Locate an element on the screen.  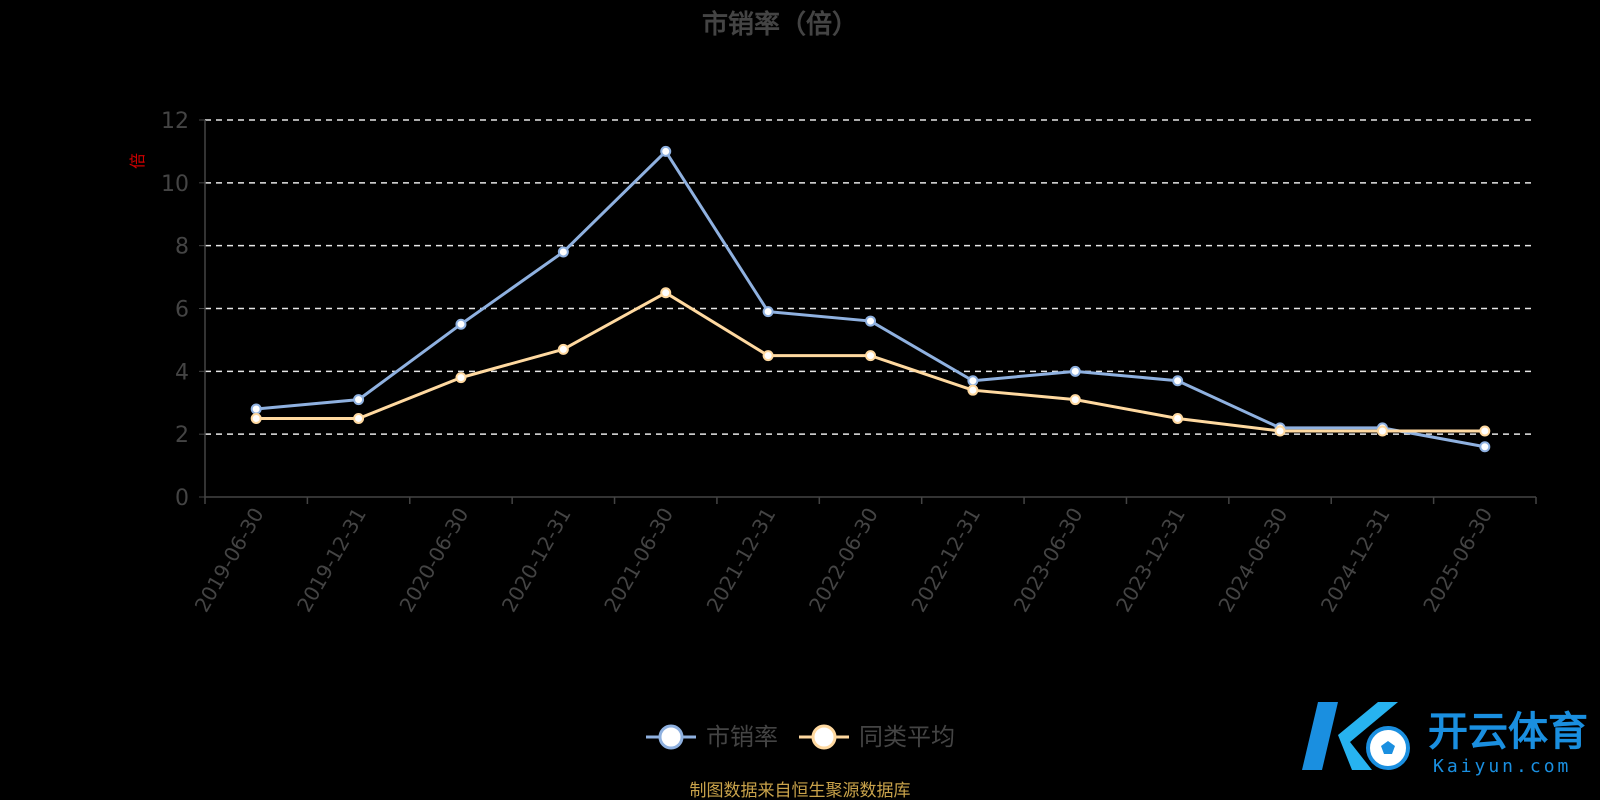
watermark-brand-en: Kaiyun.com is located at coordinates (1502, 766).